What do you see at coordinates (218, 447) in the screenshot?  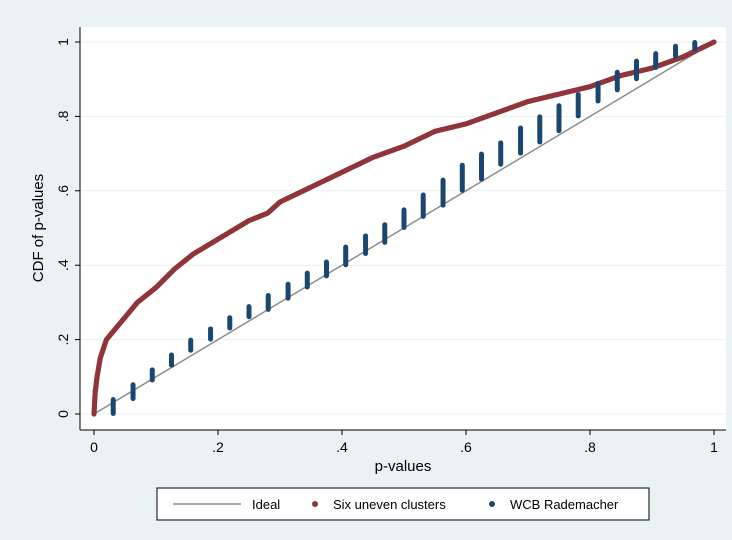 I see `x-tick-label: .2` at bounding box center [218, 447].